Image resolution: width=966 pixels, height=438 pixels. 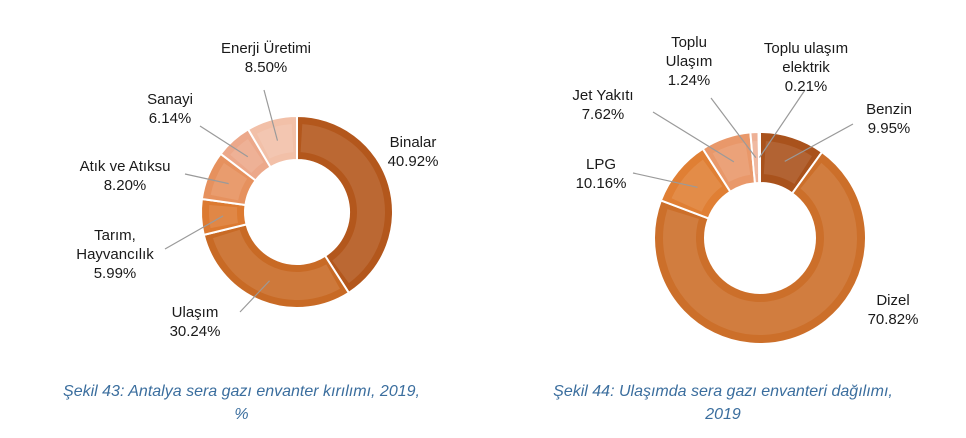 What do you see at coordinates (413, 161) in the screenshot?
I see `slice-value: 40.92%` at bounding box center [413, 161].